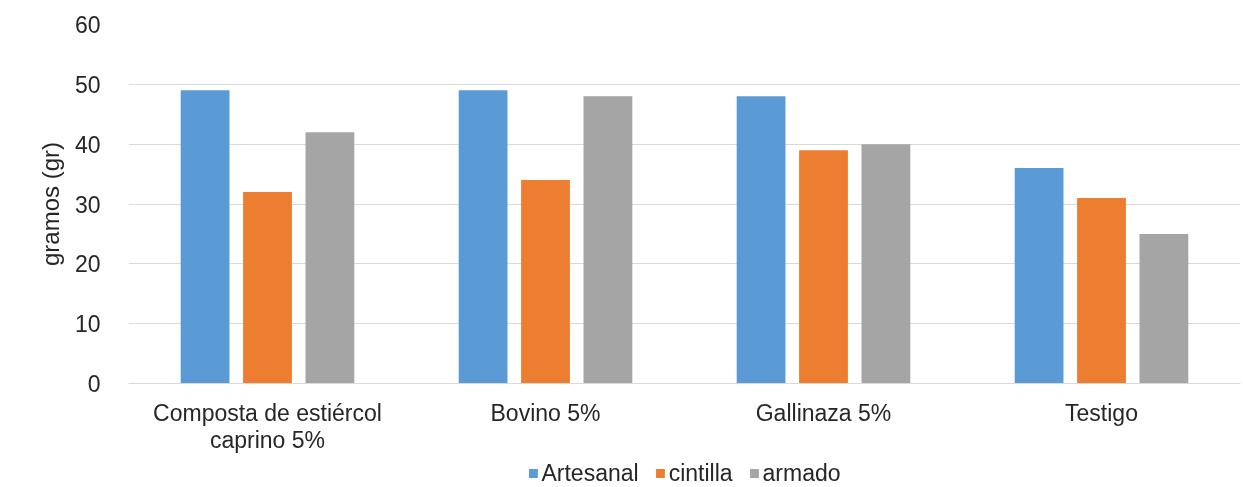 The image size is (1243, 487). Describe the element at coordinates (87, 144) in the screenshot. I see `y-tick-label: 40` at that location.